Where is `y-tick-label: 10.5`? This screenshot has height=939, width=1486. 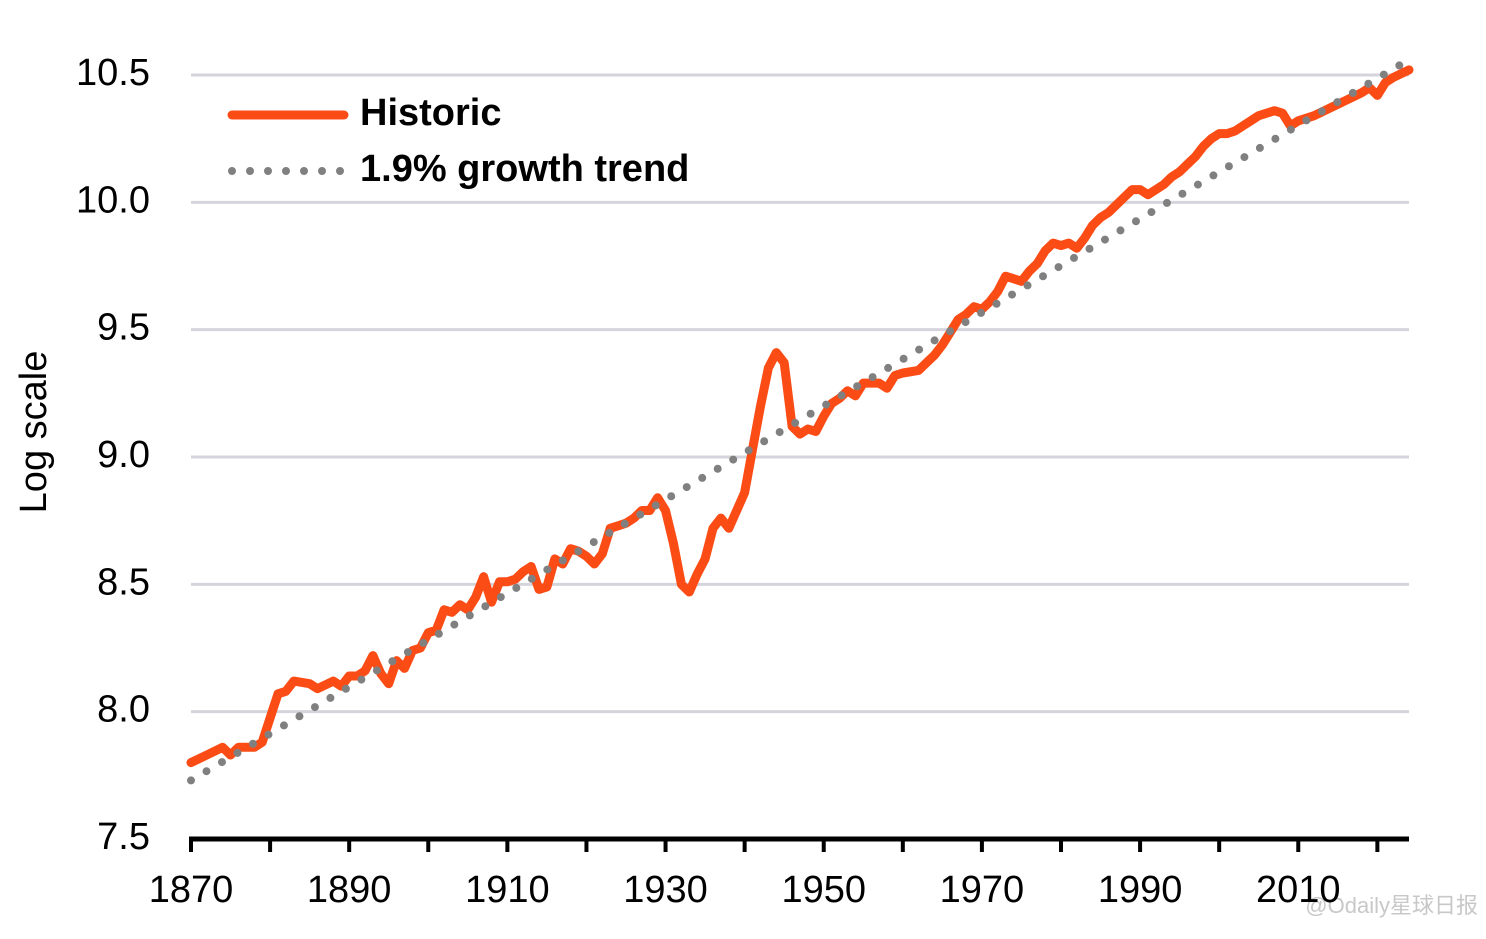 y-tick-label: 10.5 is located at coordinates (113, 73).